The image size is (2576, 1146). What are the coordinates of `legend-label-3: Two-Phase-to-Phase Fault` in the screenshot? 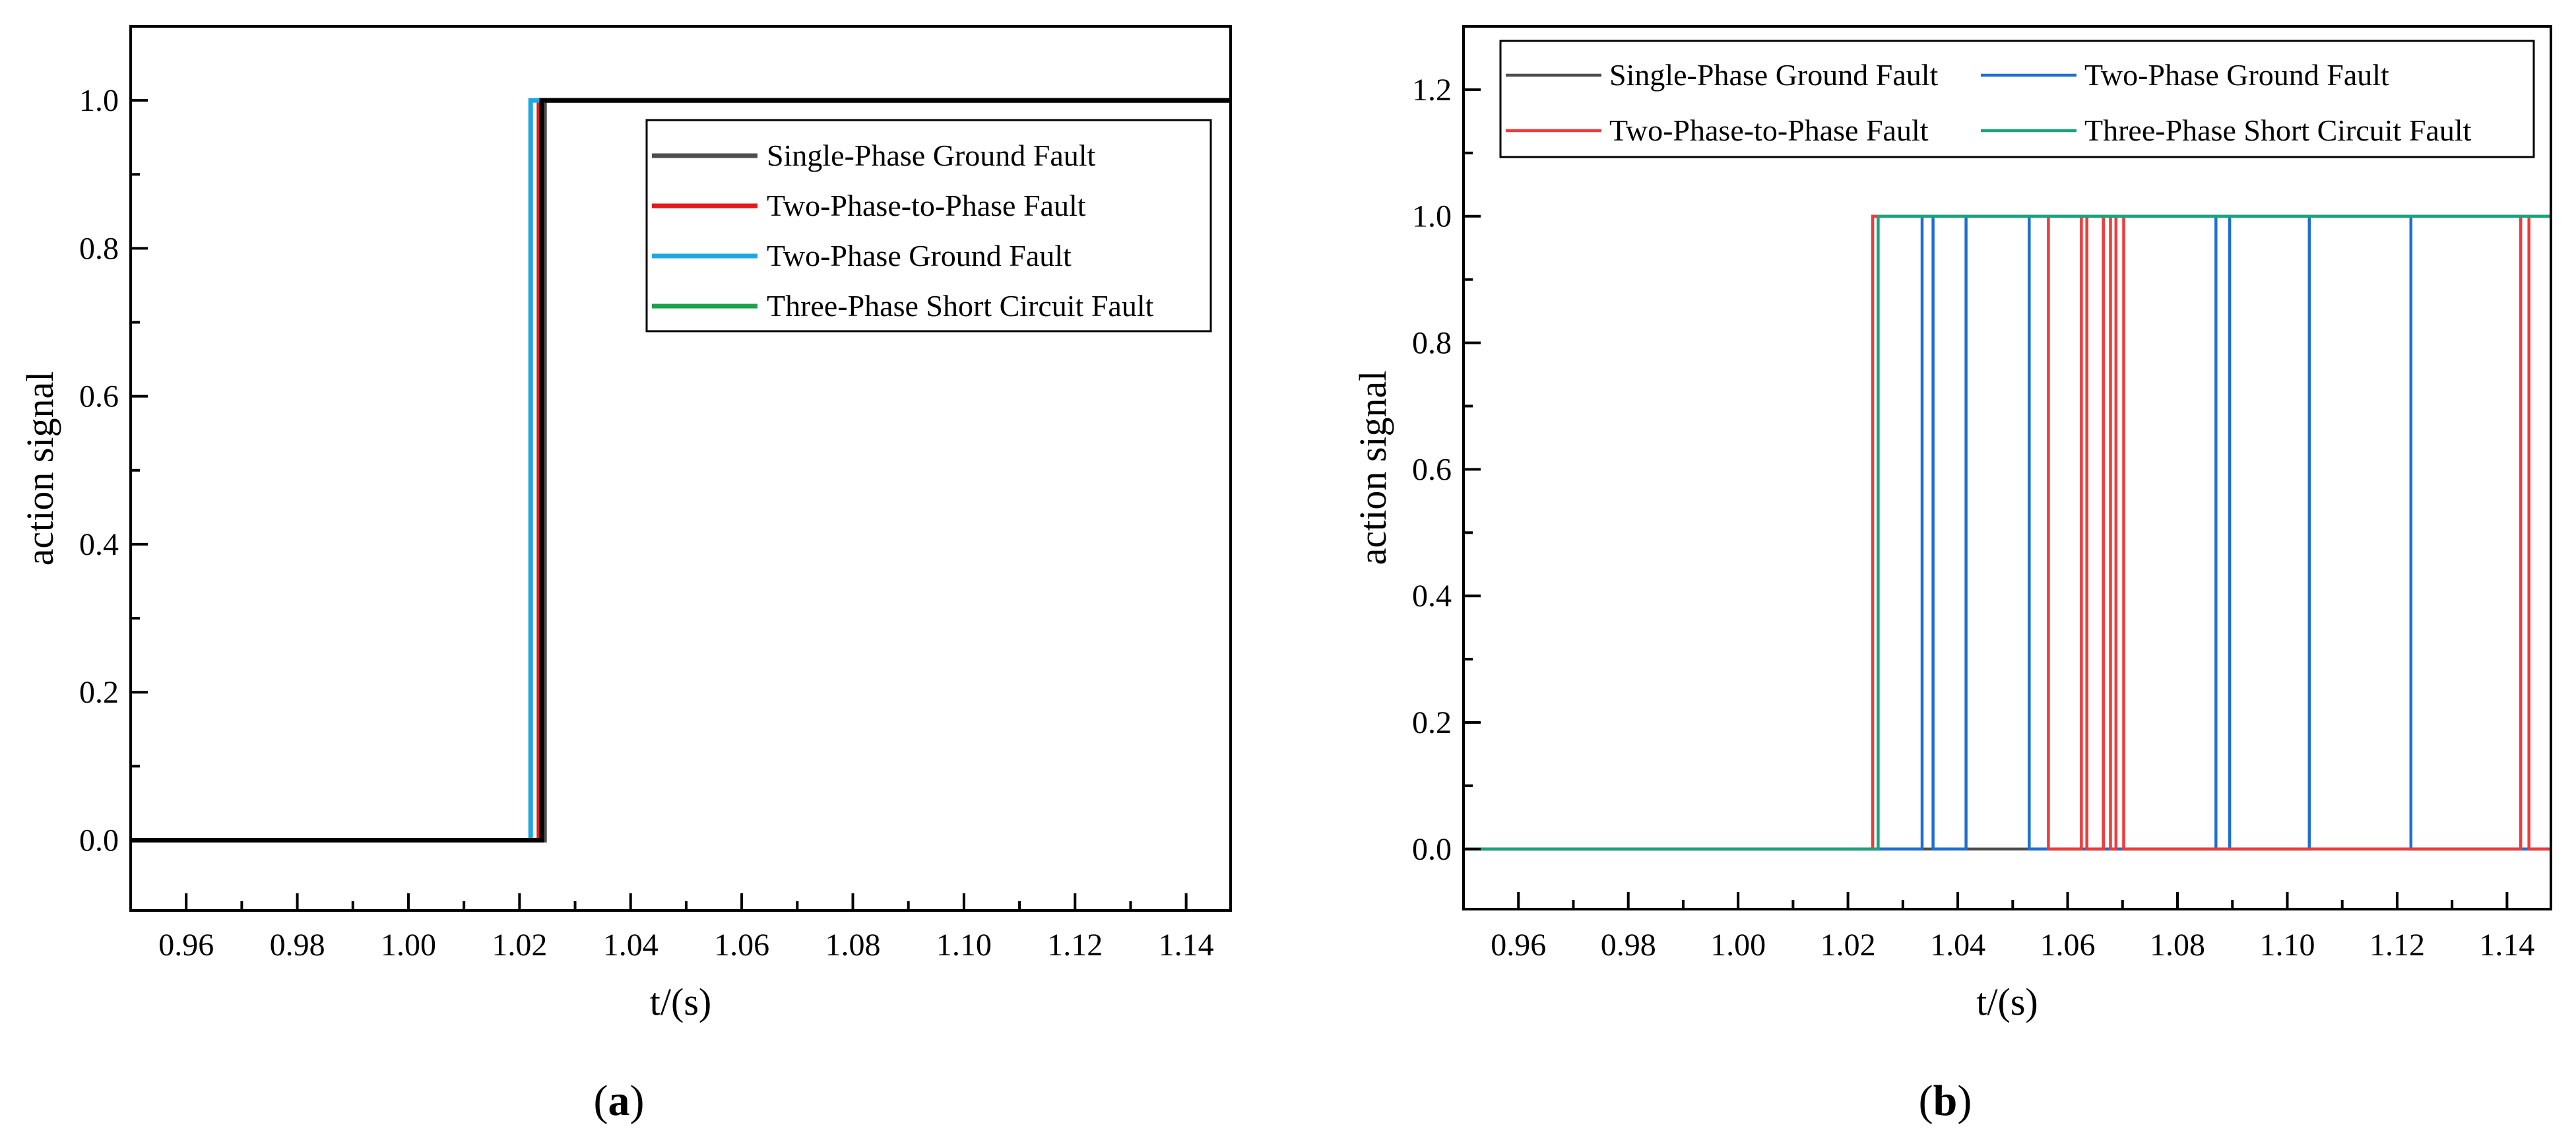 It's located at (1769, 130).